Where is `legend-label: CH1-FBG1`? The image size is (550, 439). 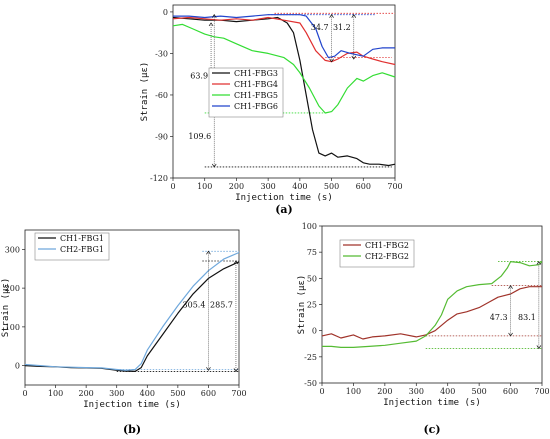
legend-label: CH1-FBG1 is located at coordinates (82, 238).